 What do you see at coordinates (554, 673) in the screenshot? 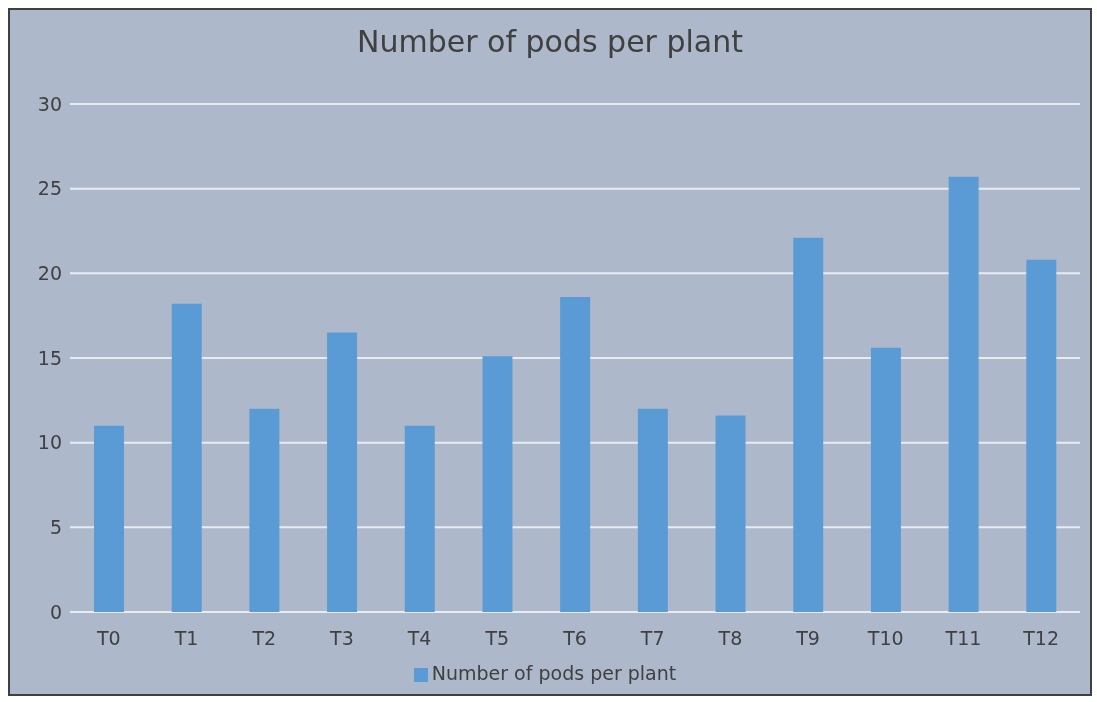
I see `legend-label: Number of pods per plant` at bounding box center [554, 673].